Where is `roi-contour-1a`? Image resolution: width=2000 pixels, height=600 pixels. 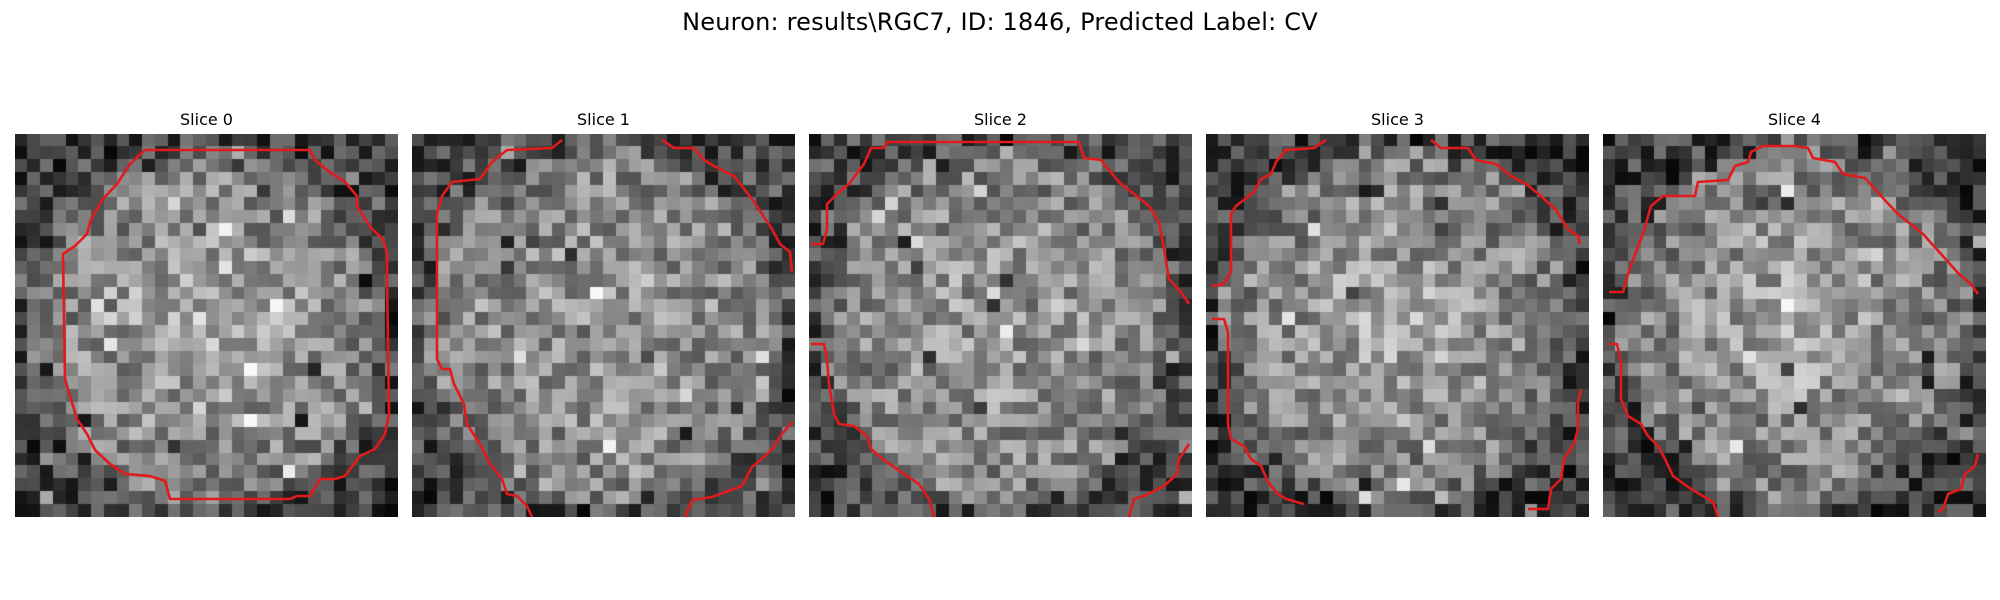 roi-contour-1a is located at coordinates (499, 328).